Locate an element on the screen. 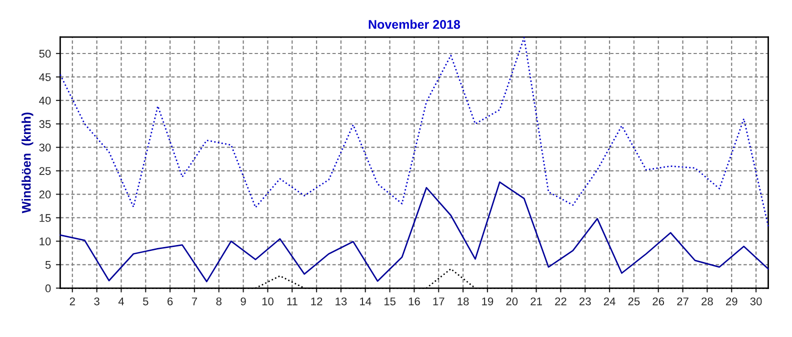  x-tick-label: 21 is located at coordinates (536, 301).